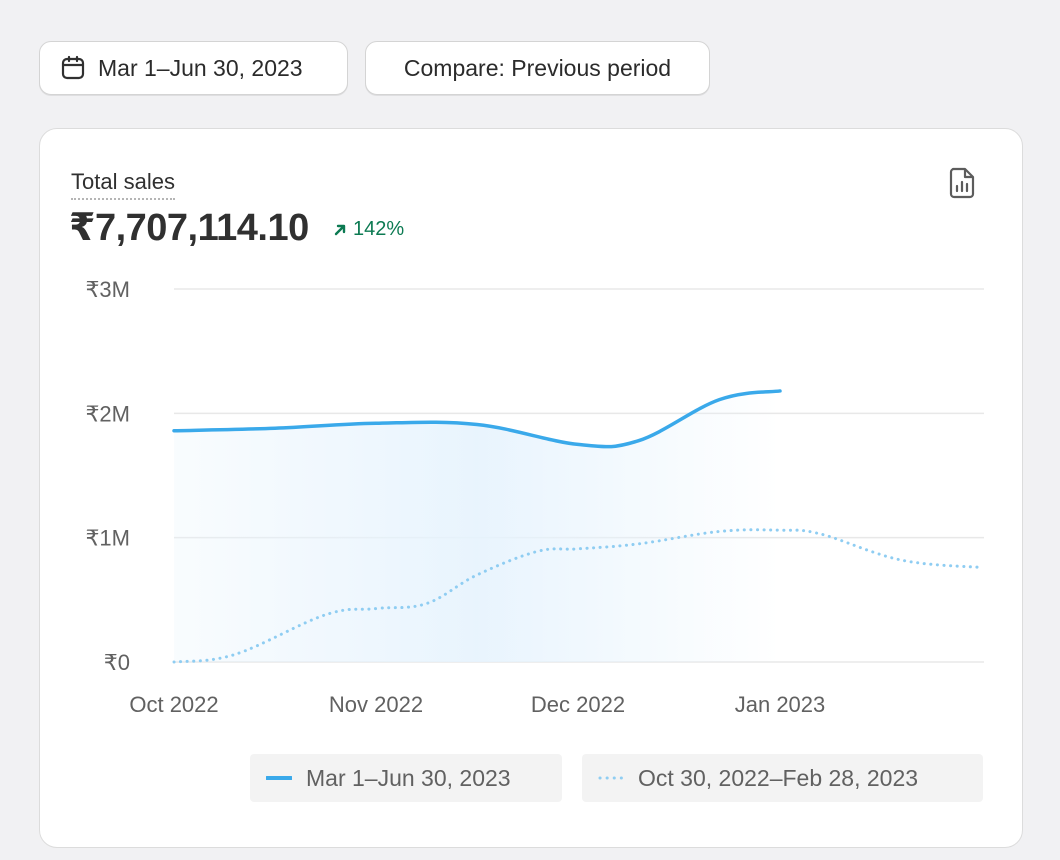 This screenshot has width=1060, height=860. What do you see at coordinates (173, 704) in the screenshot?
I see `x-tick-label: Oct 2022` at bounding box center [173, 704].